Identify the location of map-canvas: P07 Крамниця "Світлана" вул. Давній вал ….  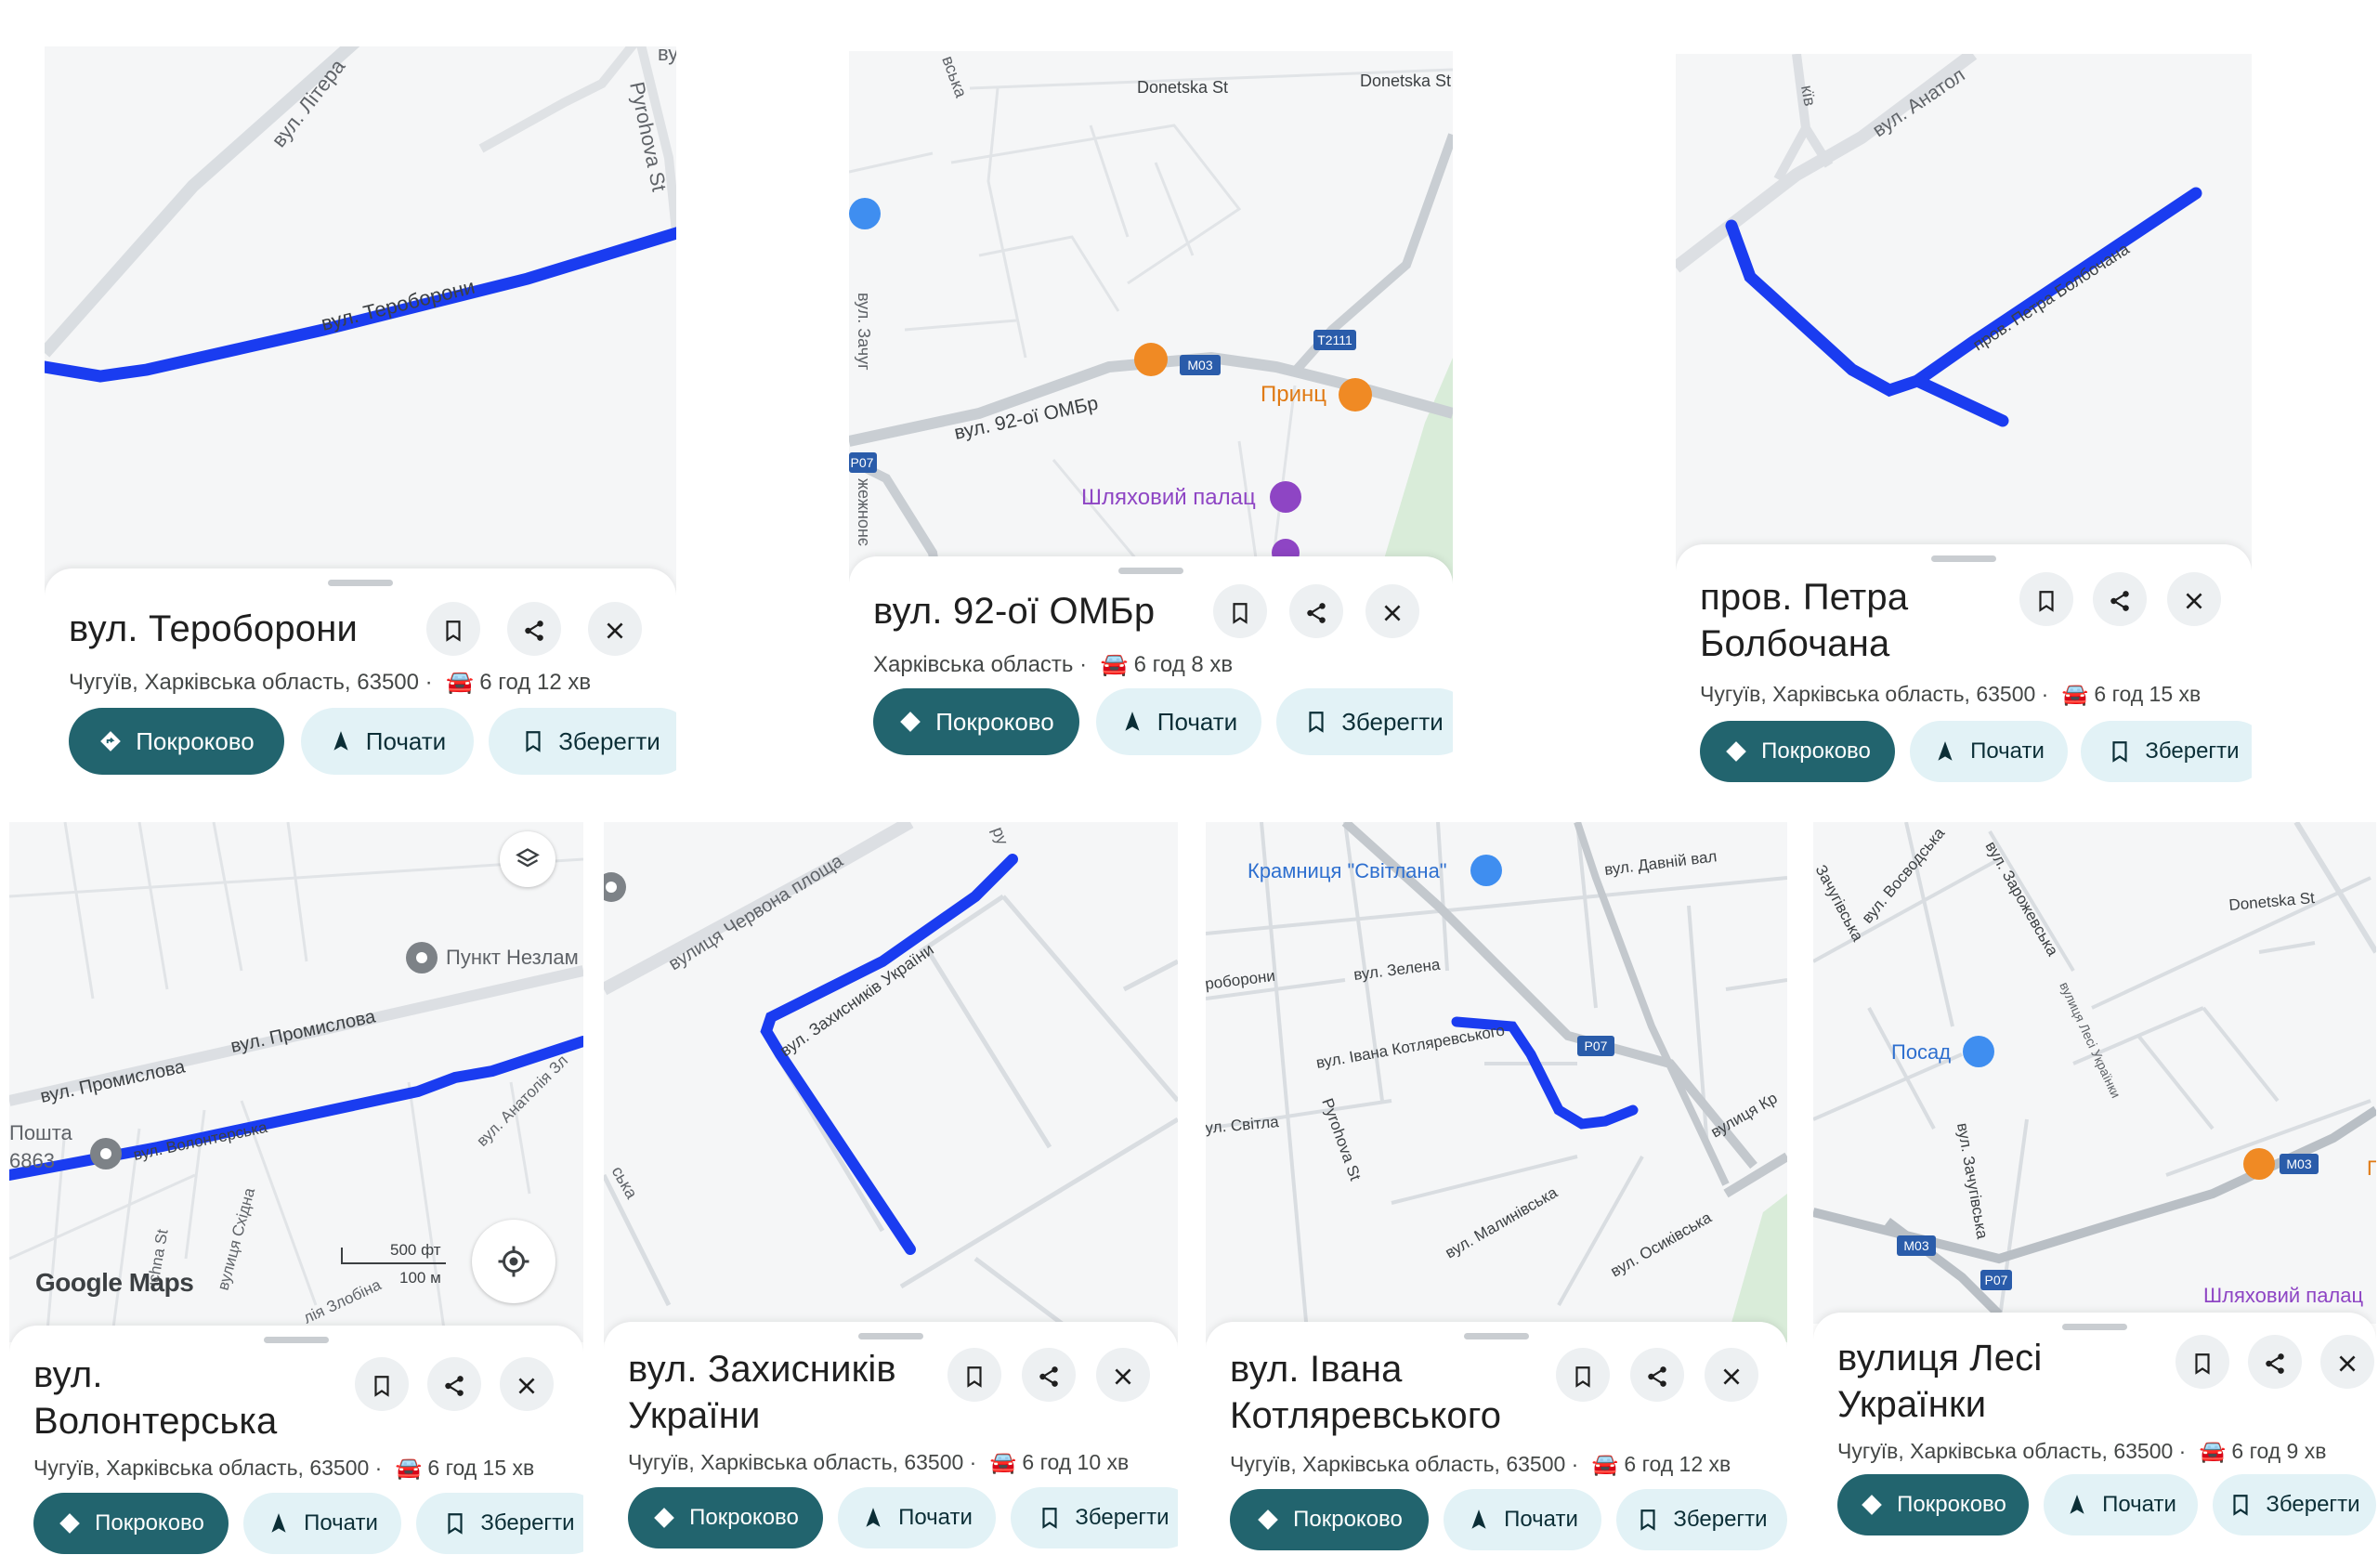
(1496, 1082).